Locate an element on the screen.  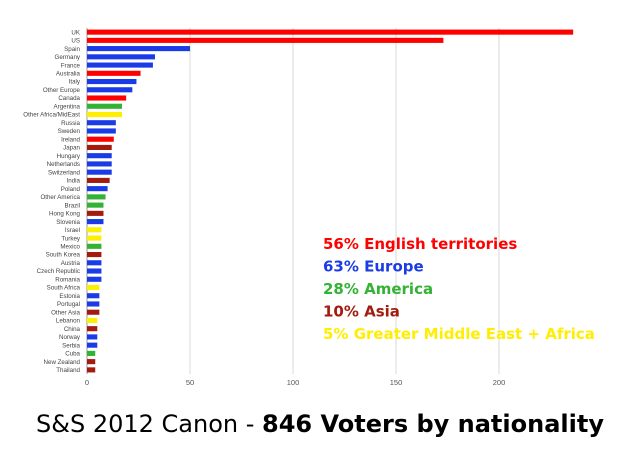
category-label: Romania is located at coordinates (67, 279).